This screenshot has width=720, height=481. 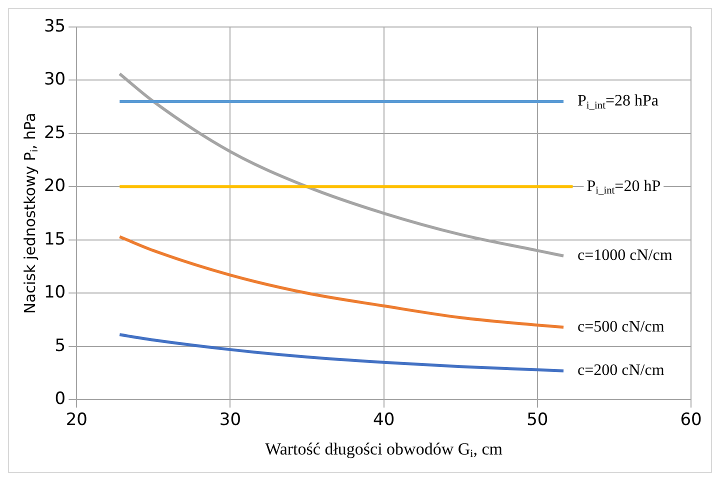 I want to click on x-tick-label: 60, so click(x=691, y=420).